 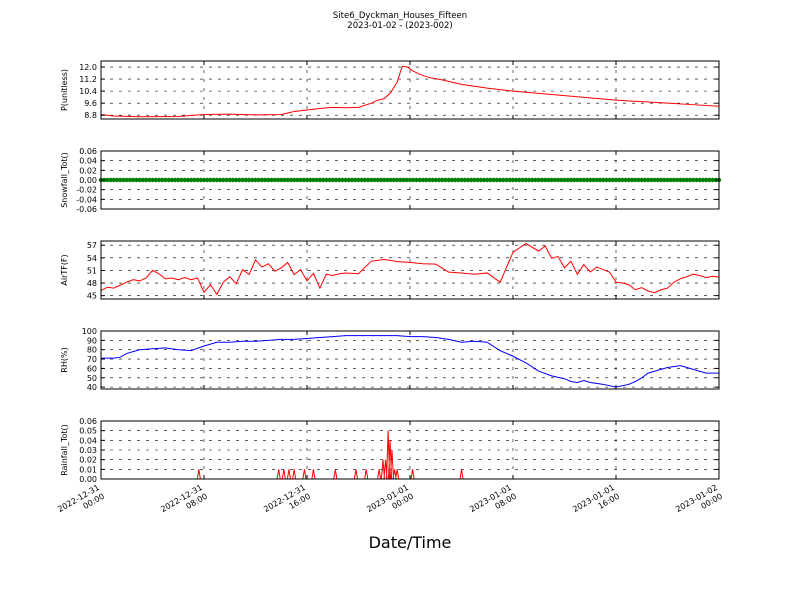 What do you see at coordinates (88, 180) in the screenshot?
I see `y-tick-label: 0.00` at bounding box center [88, 180].